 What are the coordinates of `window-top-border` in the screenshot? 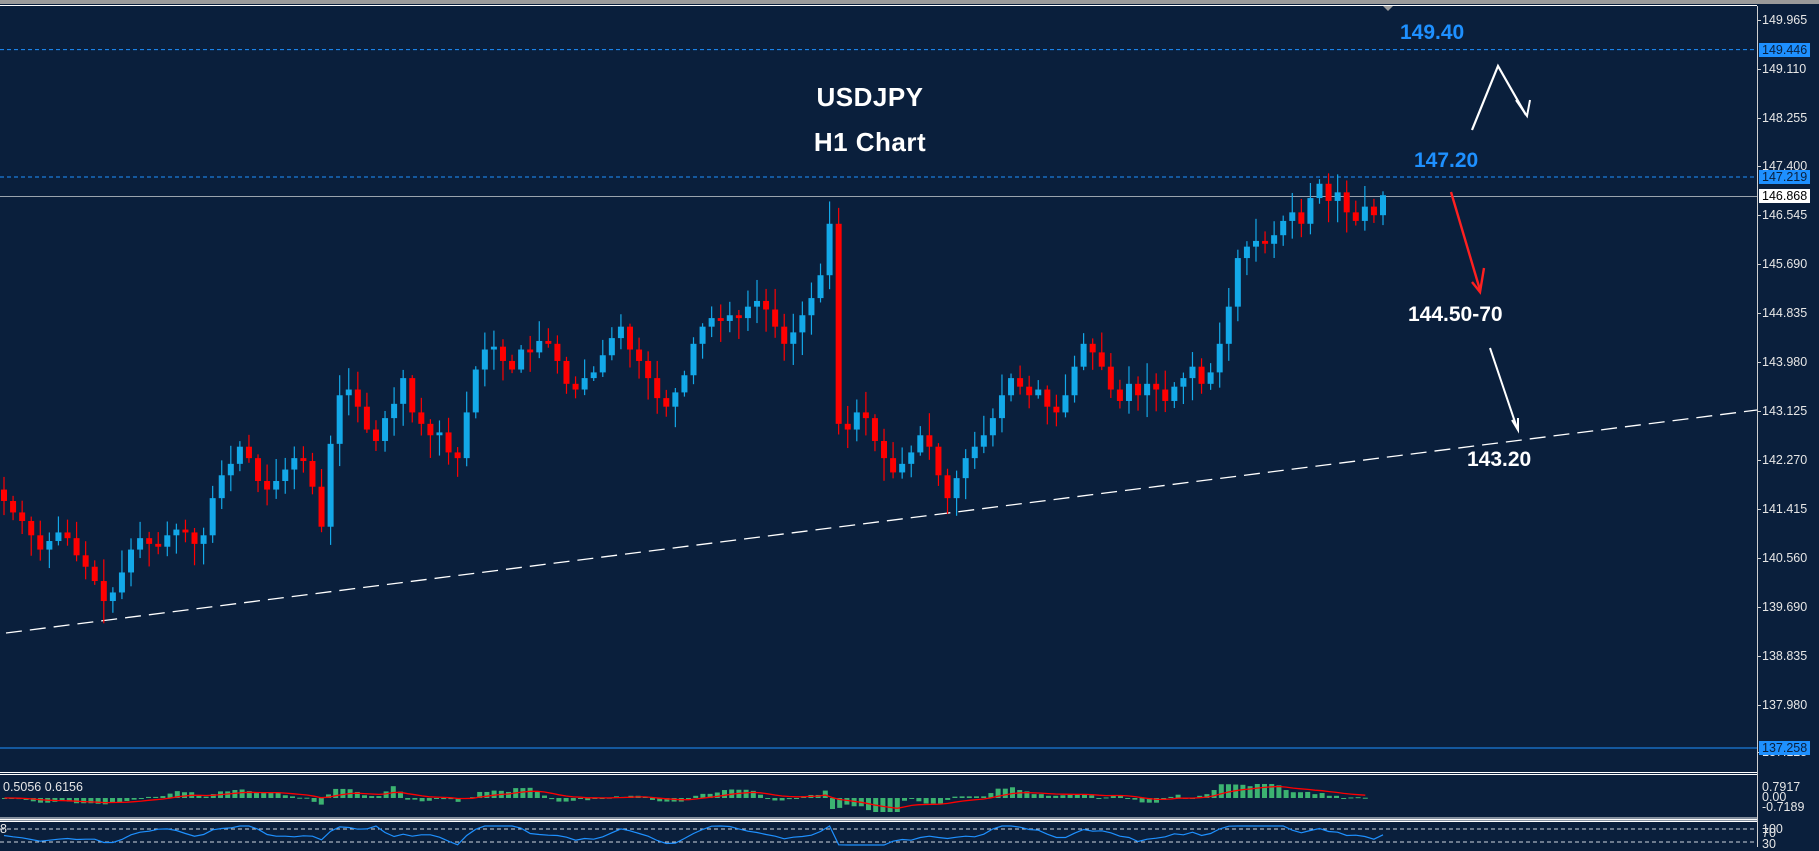 It's located at (909, 2).